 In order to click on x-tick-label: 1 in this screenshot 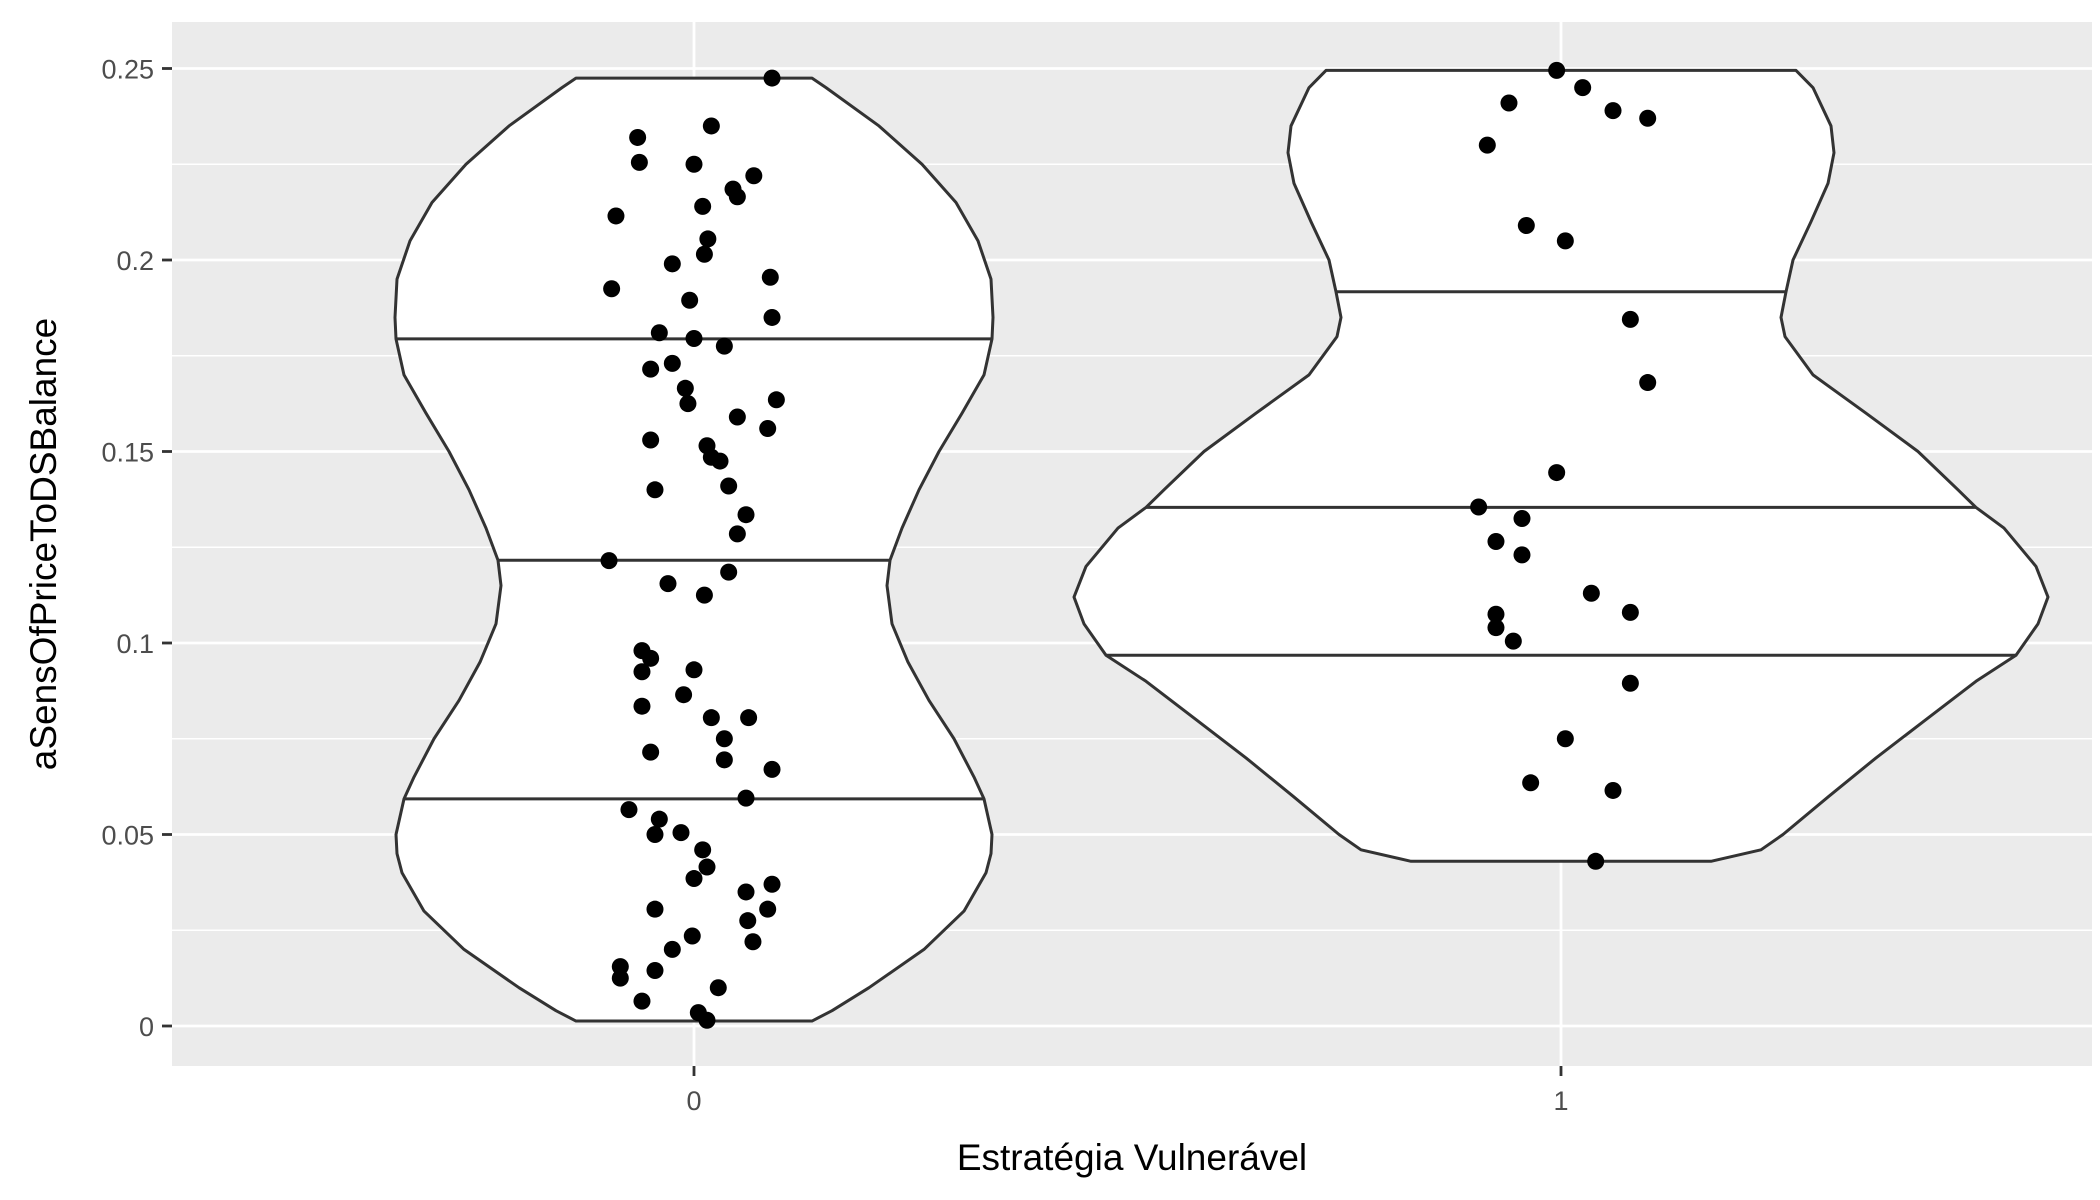, I will do `click(1560, 1101)`.